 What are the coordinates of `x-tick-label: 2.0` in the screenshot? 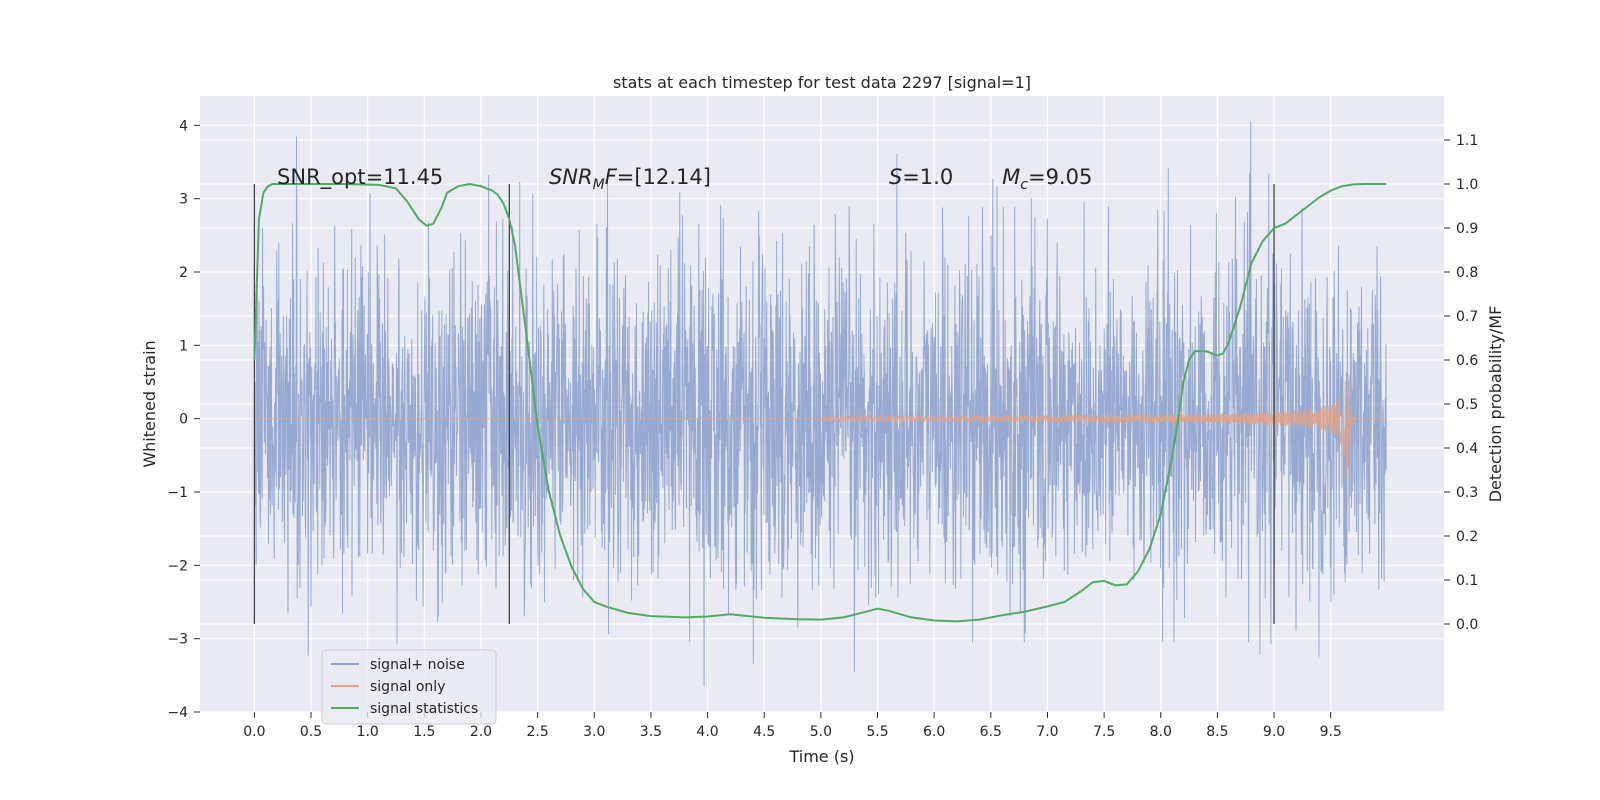 It's located at (481, 732).